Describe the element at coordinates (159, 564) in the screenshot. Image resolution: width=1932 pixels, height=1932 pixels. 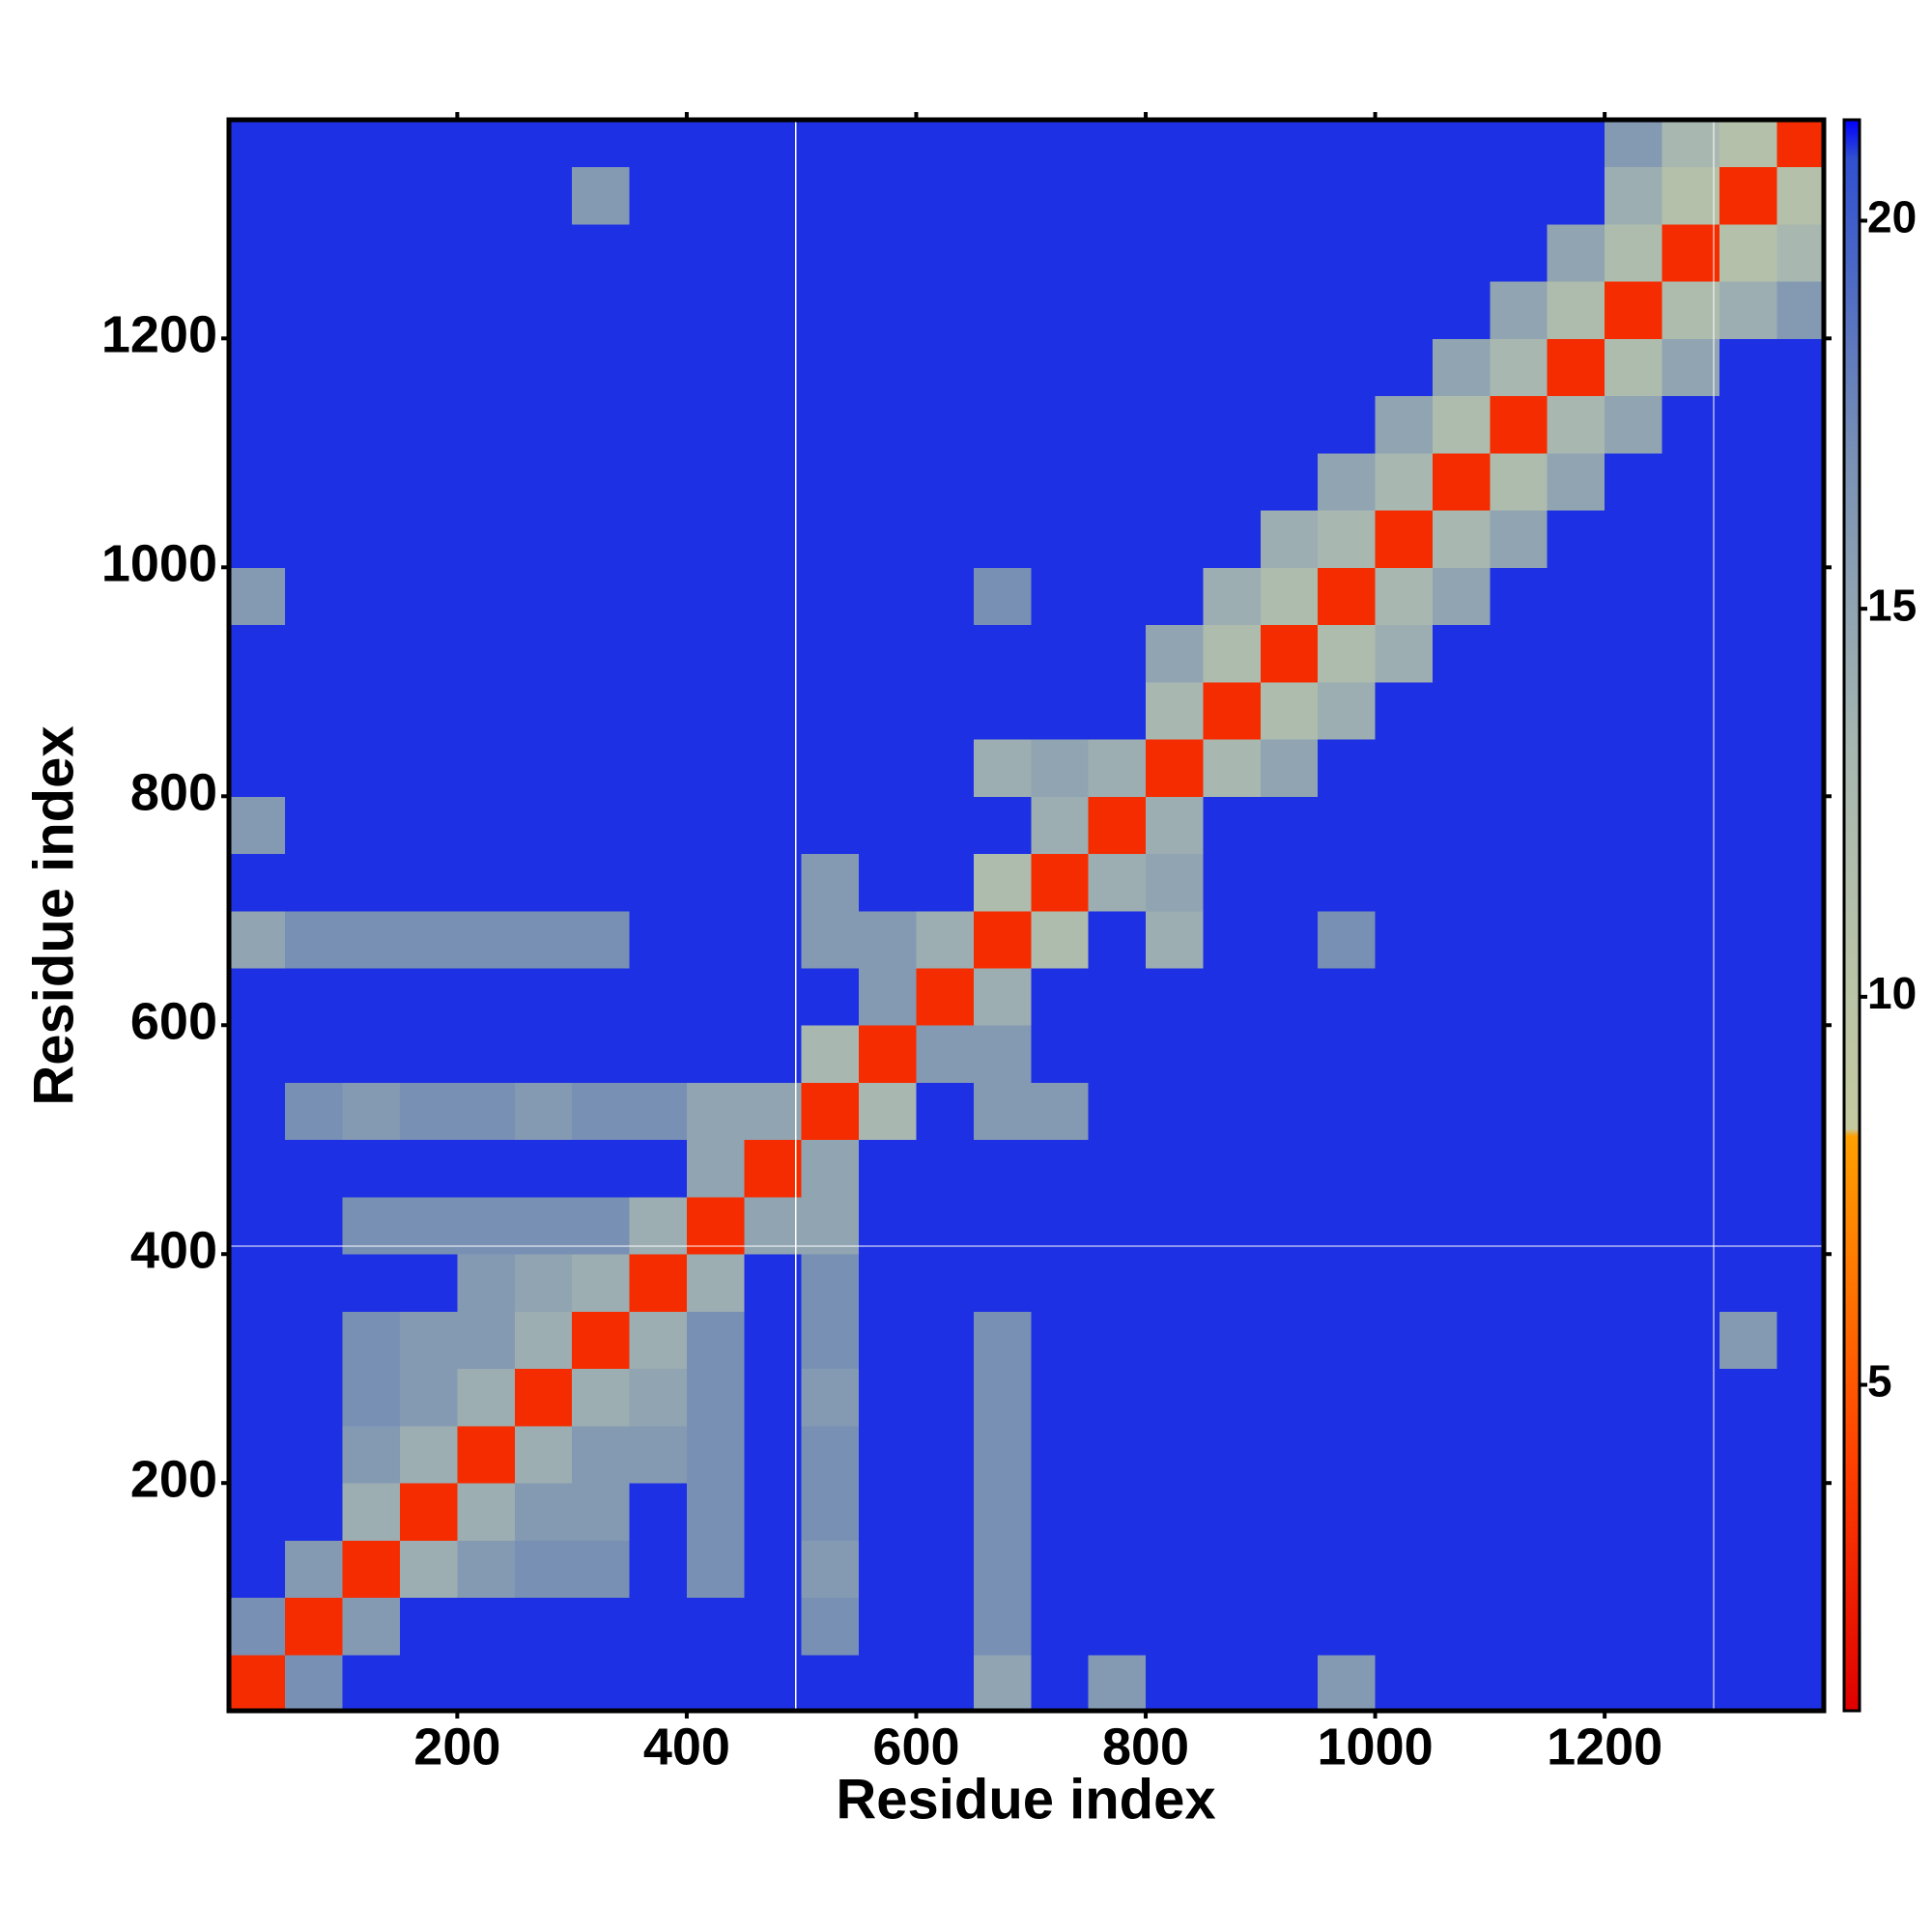
I see `y-tick-label: 1000` at that location.